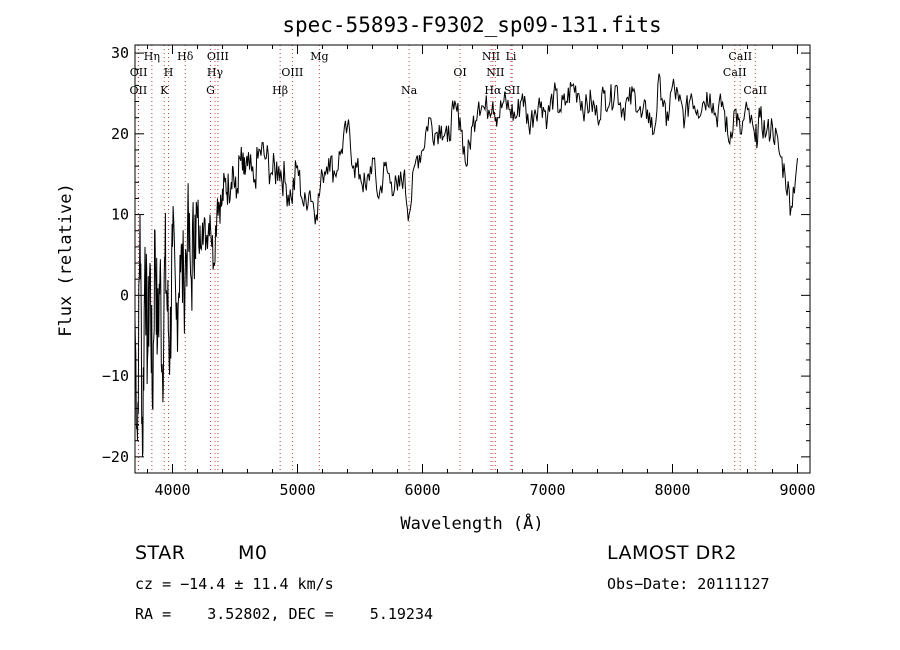 The width and height of the screenshot is (900, 650). I want to click on x-tick-label: 9000, so click(797, 490).